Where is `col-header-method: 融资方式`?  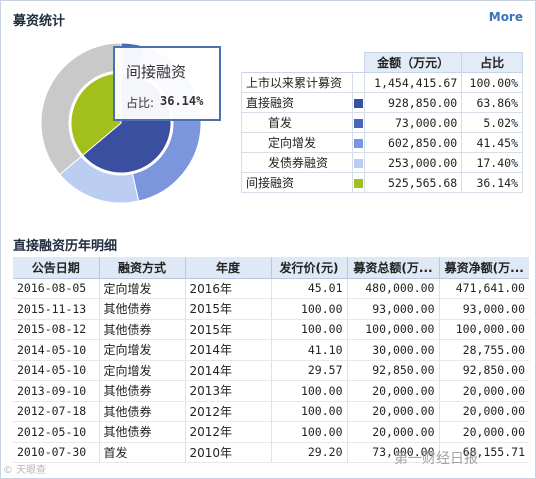 col-header-method: 融资方式 is located at coordinates (141, 268).